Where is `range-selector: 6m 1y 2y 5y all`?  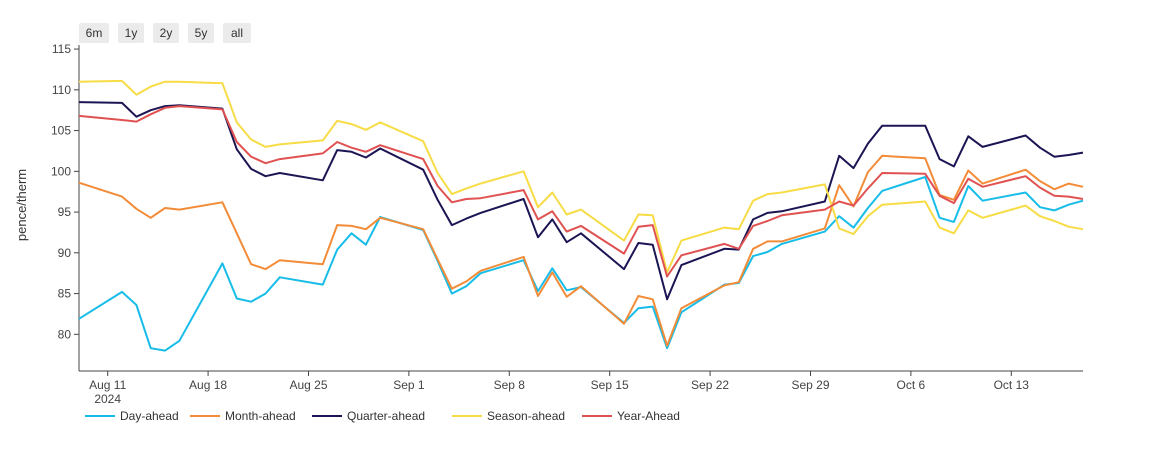
range-selector: 6m 1y 2y 5y all is located at coordinates (165, 33).